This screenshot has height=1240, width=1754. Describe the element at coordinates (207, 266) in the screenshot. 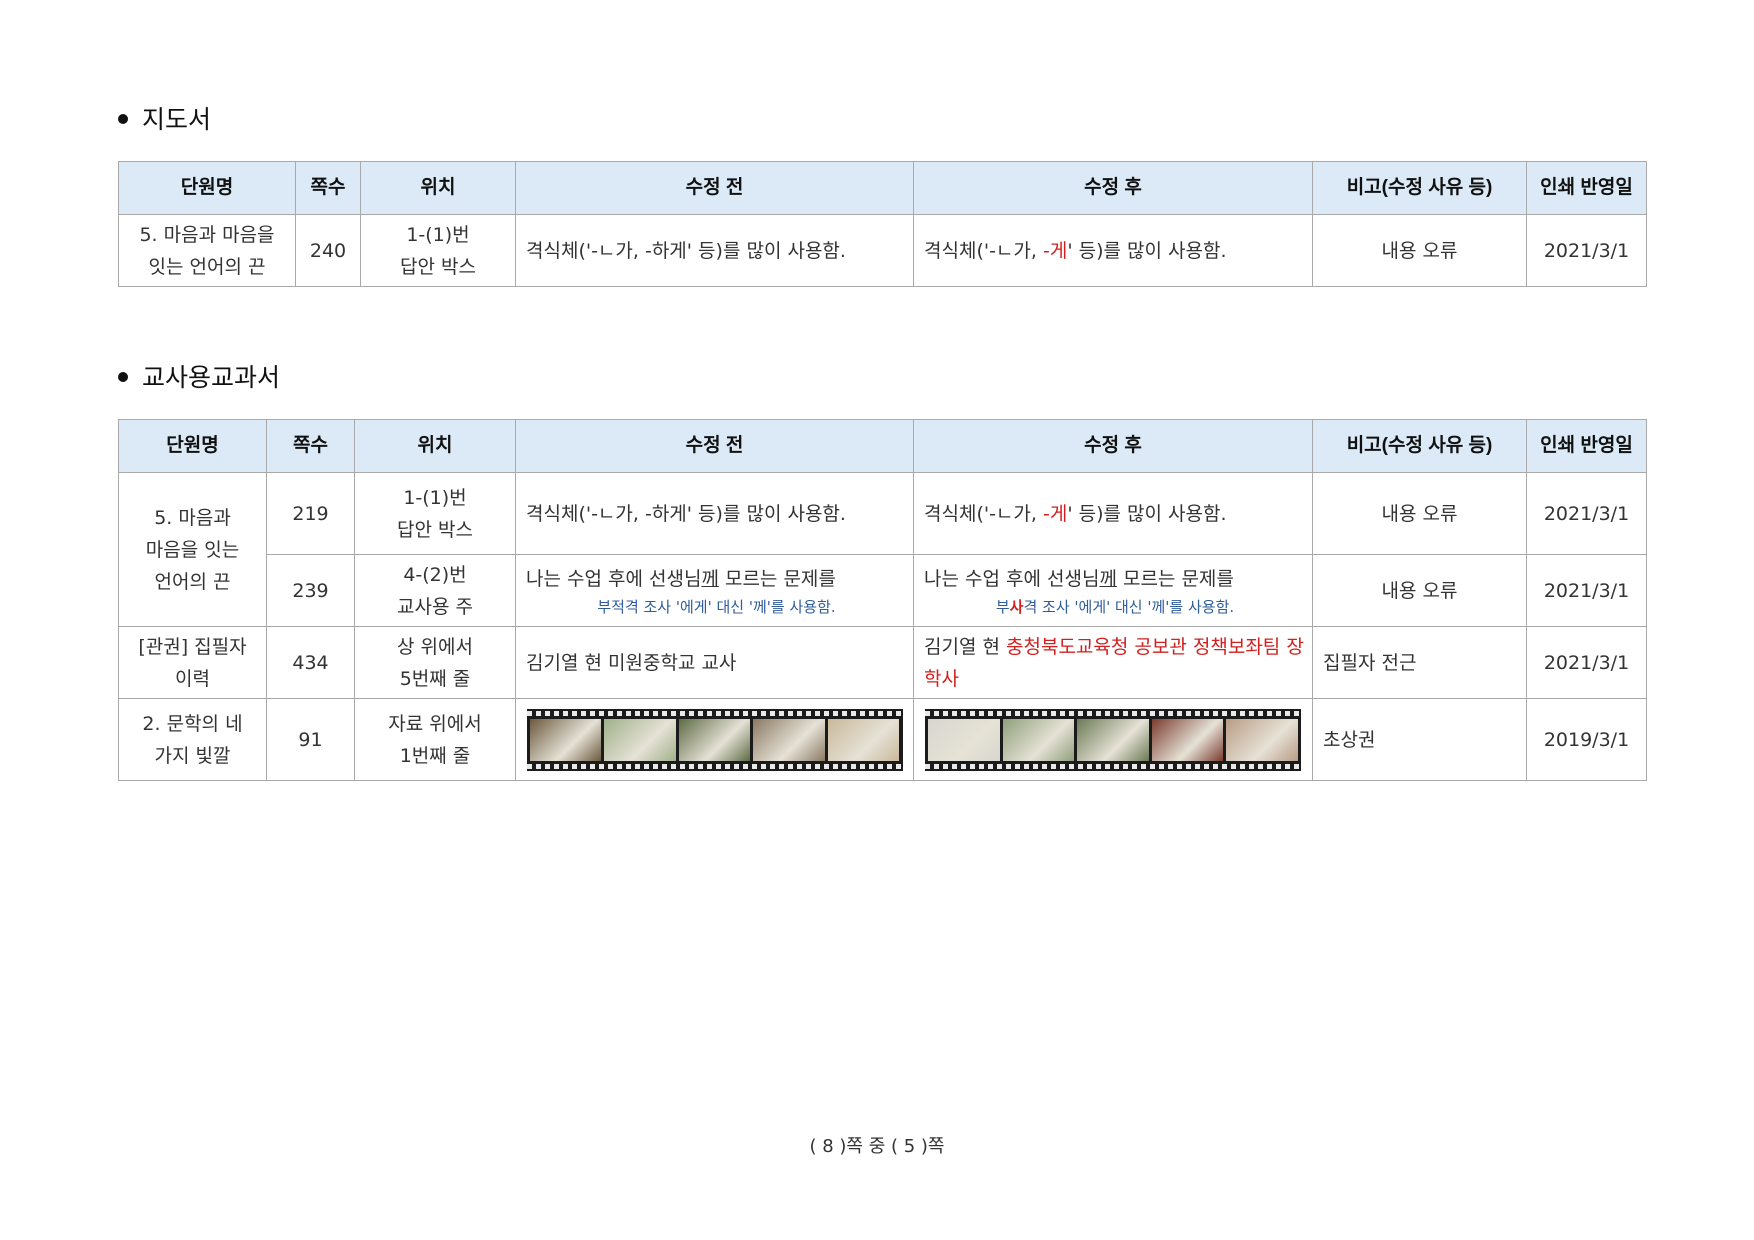

I see `unit-line: 잇는 언어의 끈` at that location.